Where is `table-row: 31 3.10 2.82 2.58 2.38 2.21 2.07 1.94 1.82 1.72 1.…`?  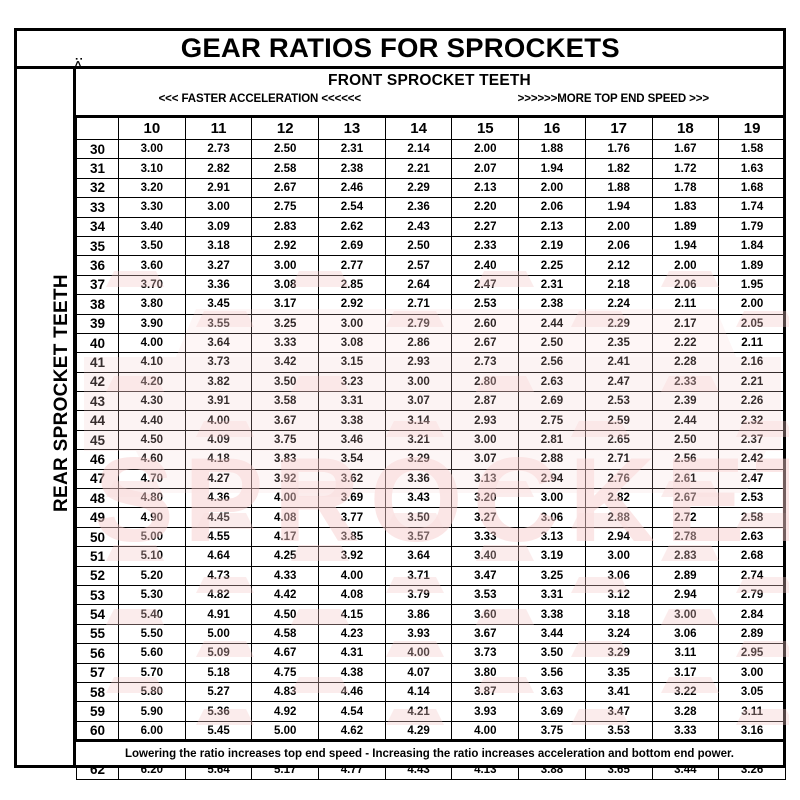 table-row: 31 3.10 2.82 2.58 2.38 2.21 2.07 1.94 1.82 1.72 1.… is located at coordinates (431, 168).